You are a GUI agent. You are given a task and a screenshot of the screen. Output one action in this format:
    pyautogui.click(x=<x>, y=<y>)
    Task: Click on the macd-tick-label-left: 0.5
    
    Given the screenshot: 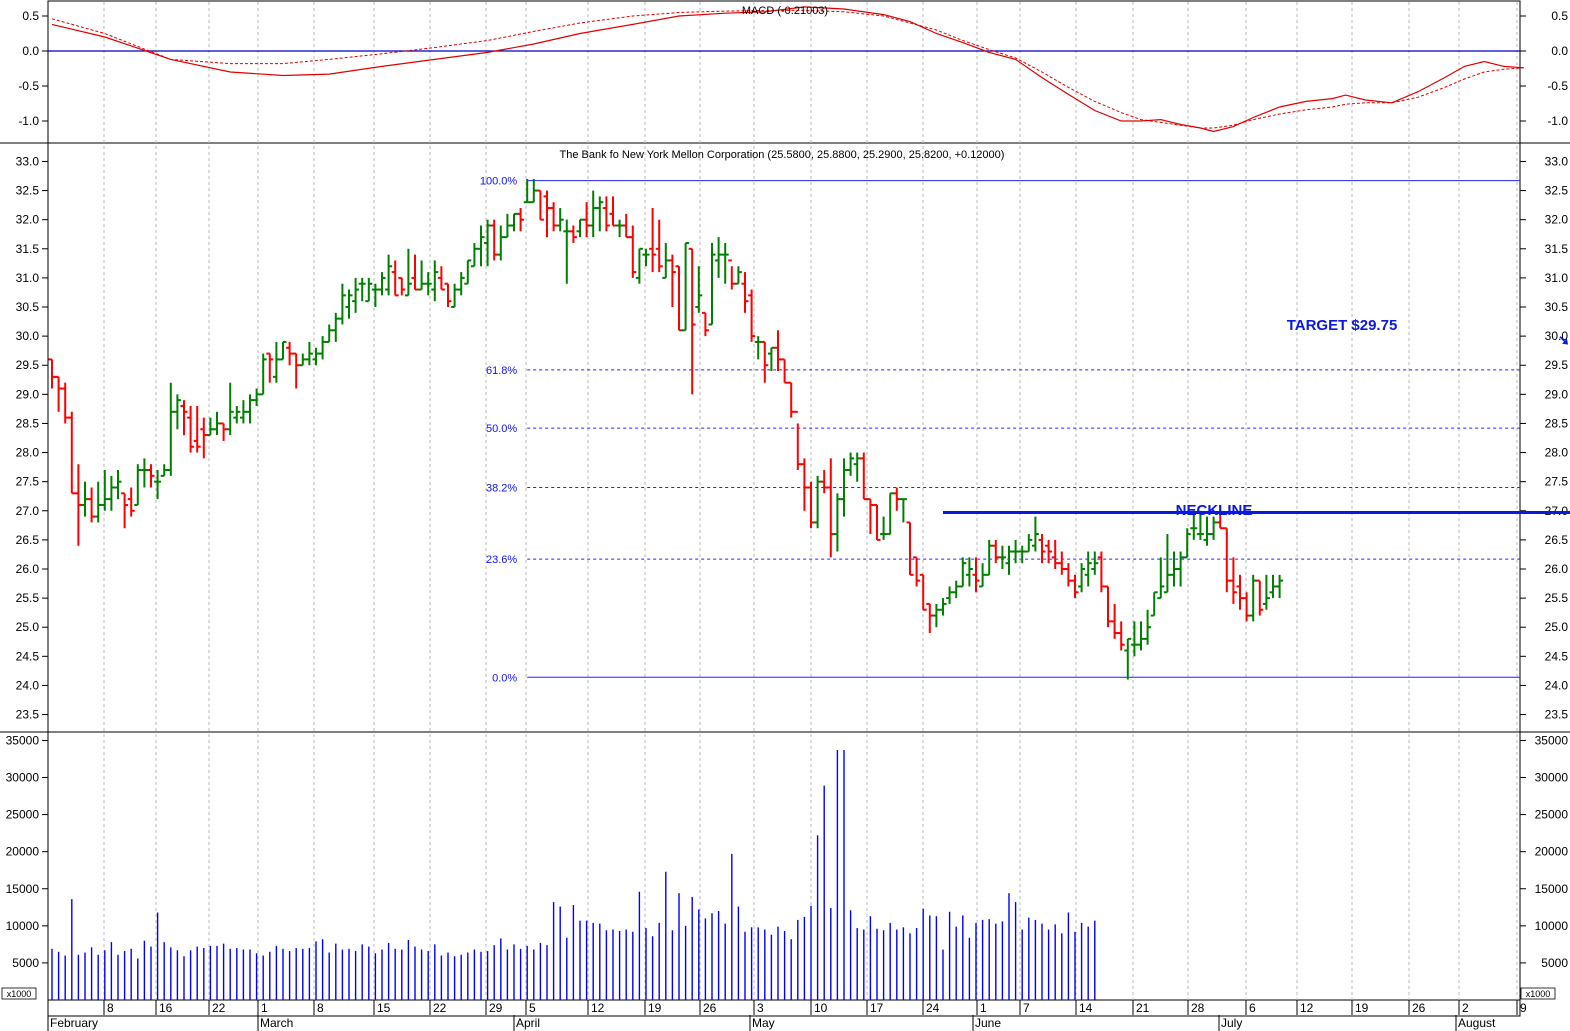 What is the action you would take?
    pyautogui.click(x=30, y=16)
    